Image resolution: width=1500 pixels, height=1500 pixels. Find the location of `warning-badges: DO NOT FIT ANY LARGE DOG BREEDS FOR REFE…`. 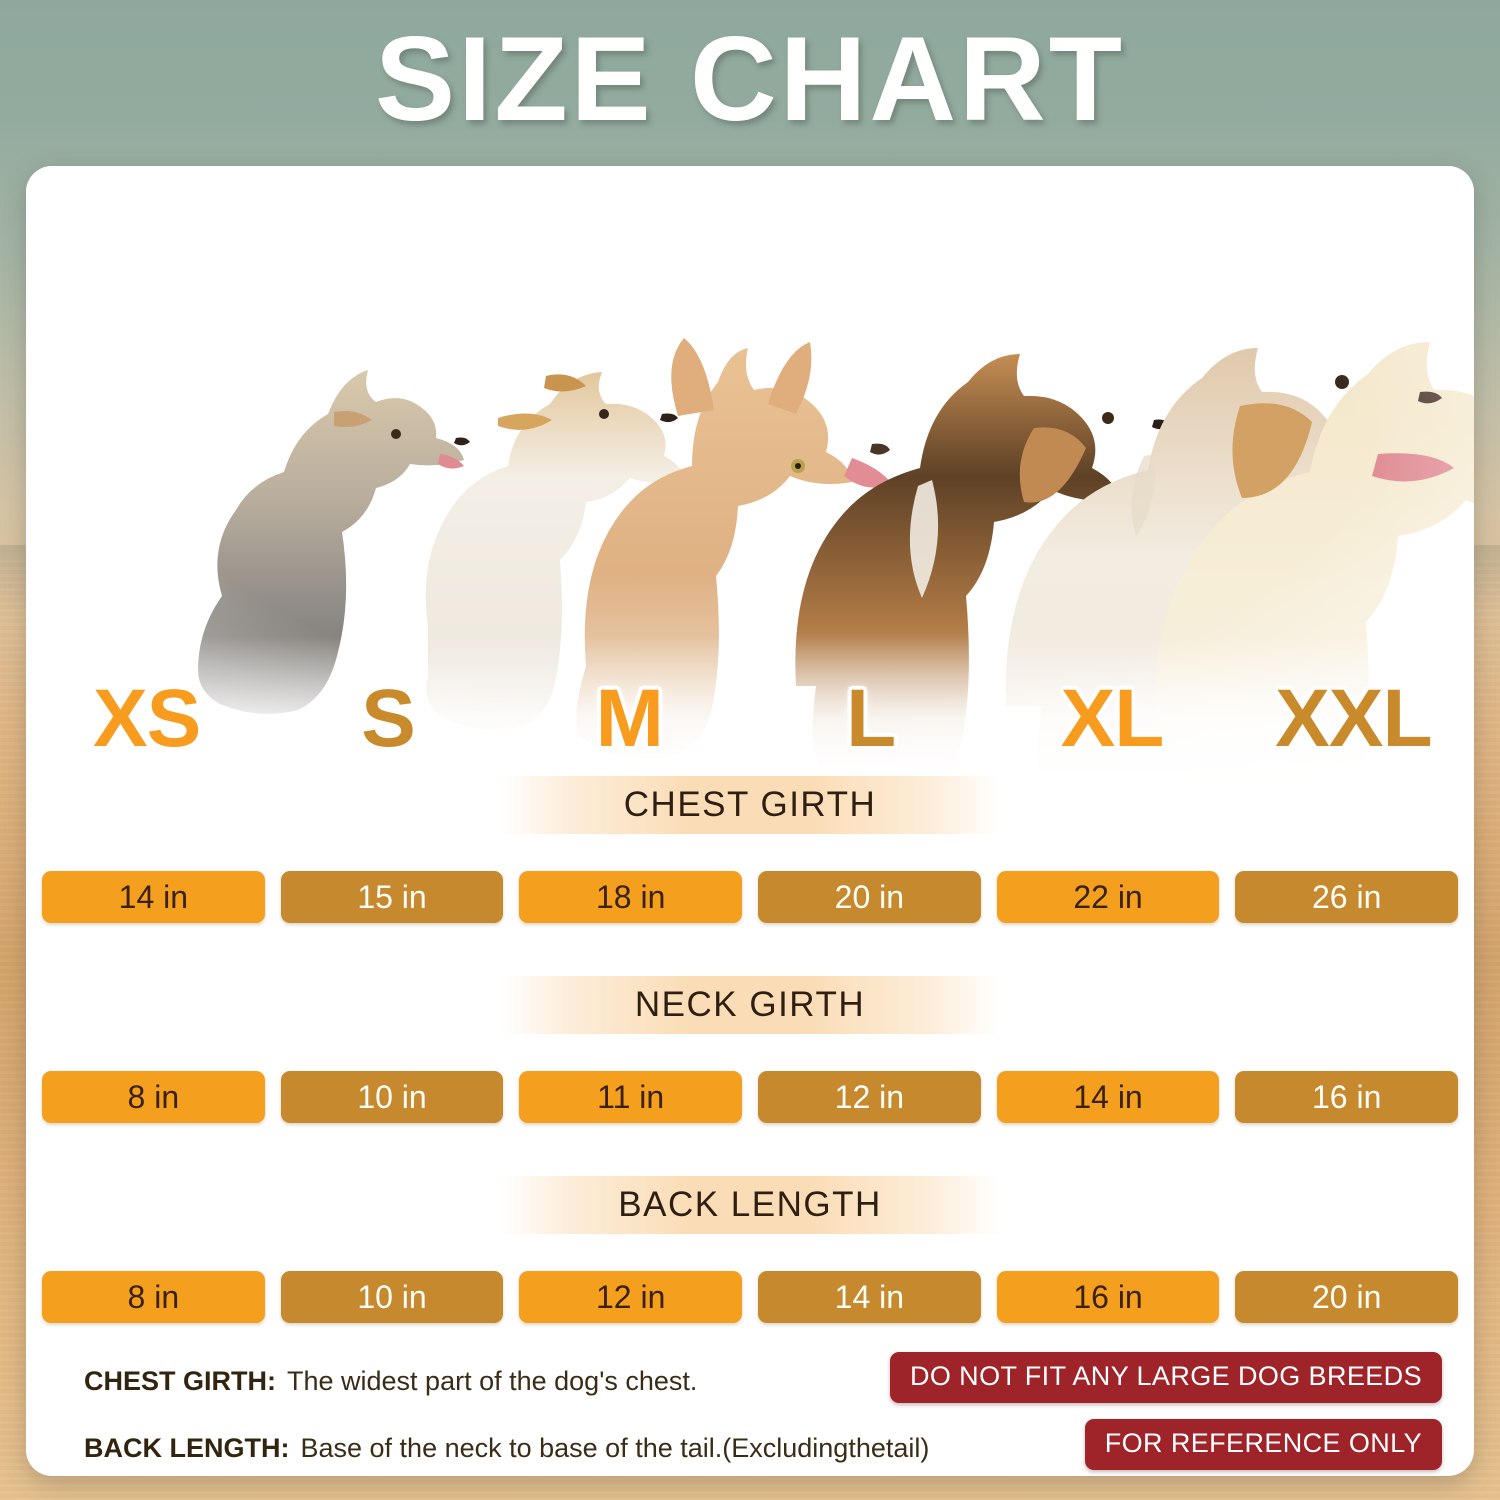

warning-badges: DO NOT FIT ANY LARGE DOG BREEDS FOR REFE… is located at coordinates (1165, 1411).